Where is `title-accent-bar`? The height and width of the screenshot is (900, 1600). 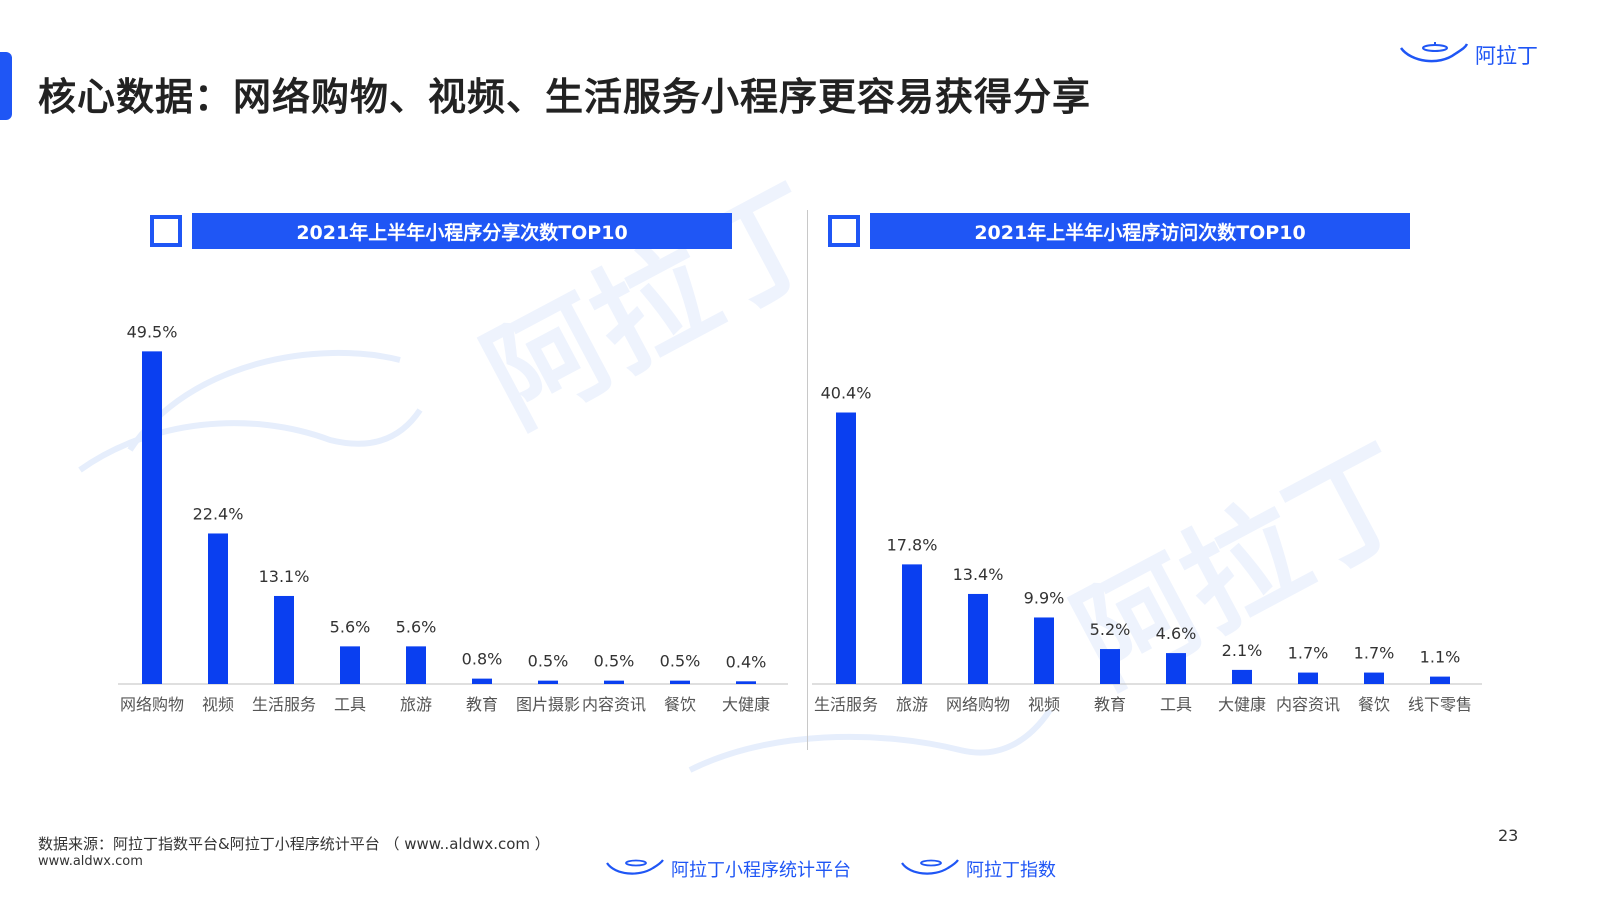 title-accent-bar is located at coordinates (6, 86).